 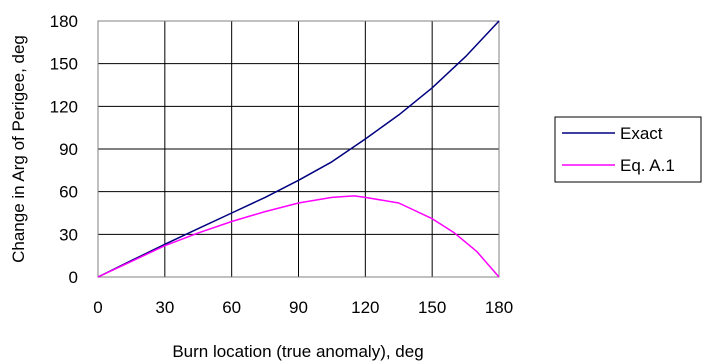 I want to click on x-tick-label: 60, so click(x=231, y=307).